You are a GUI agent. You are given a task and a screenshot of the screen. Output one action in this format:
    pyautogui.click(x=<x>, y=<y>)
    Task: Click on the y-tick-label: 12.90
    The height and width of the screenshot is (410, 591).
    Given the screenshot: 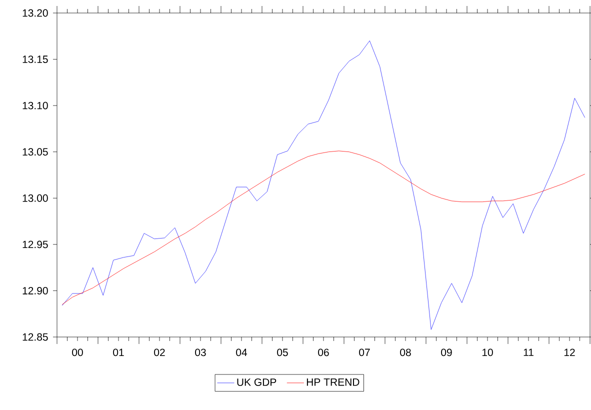 What is the action you would take?
    pyautogui.click(x=35, y=290)
    